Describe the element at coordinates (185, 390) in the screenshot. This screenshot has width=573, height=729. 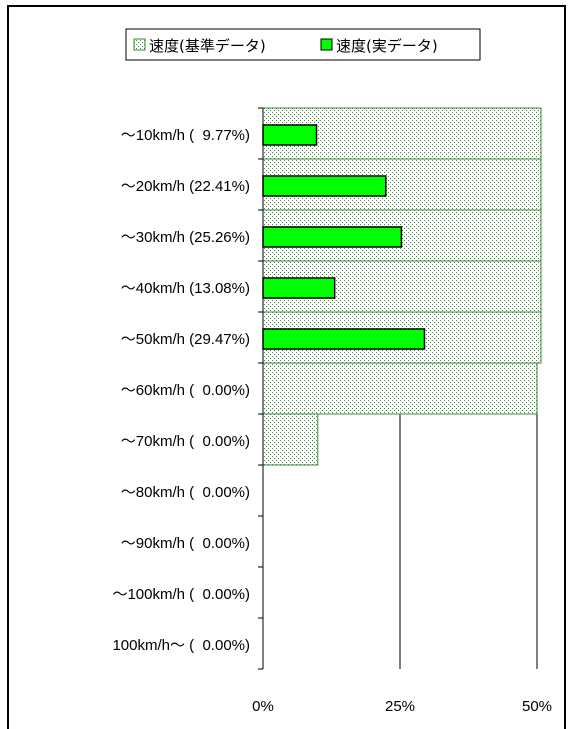
I see `category-label-5: ～60km/h ( 0.00%)` at that location.